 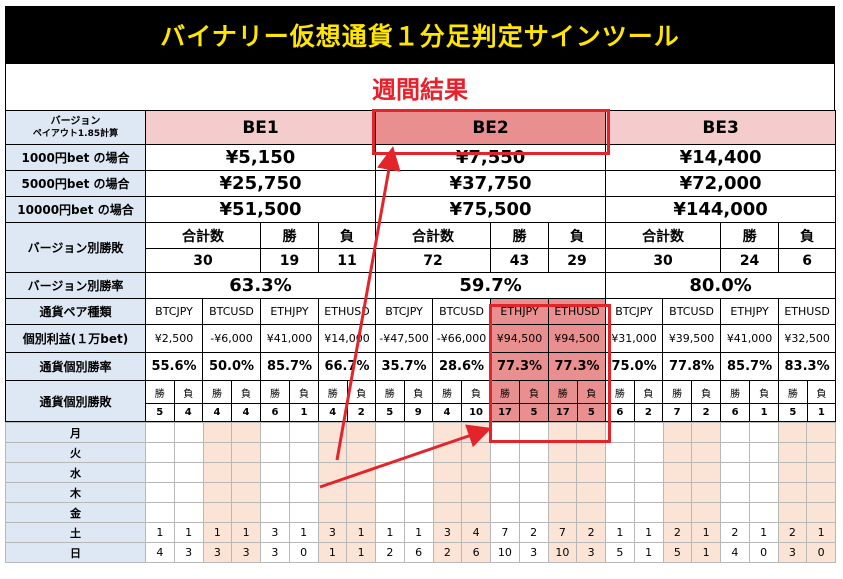 What do you see at coordinates (677, 552) in the screenshot?
I see `day-cell: 5` at bounding box center [677, 552].